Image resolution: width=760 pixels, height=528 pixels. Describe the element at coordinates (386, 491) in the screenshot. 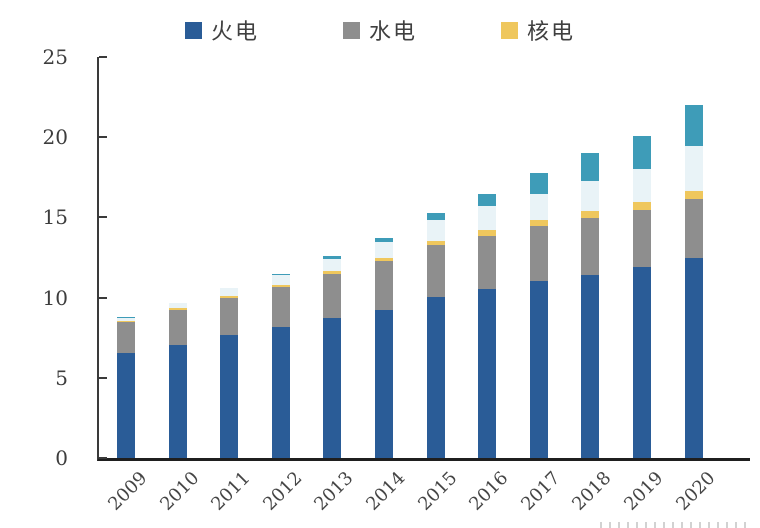

I see `x-axis-label-2014: 2014` at that location.